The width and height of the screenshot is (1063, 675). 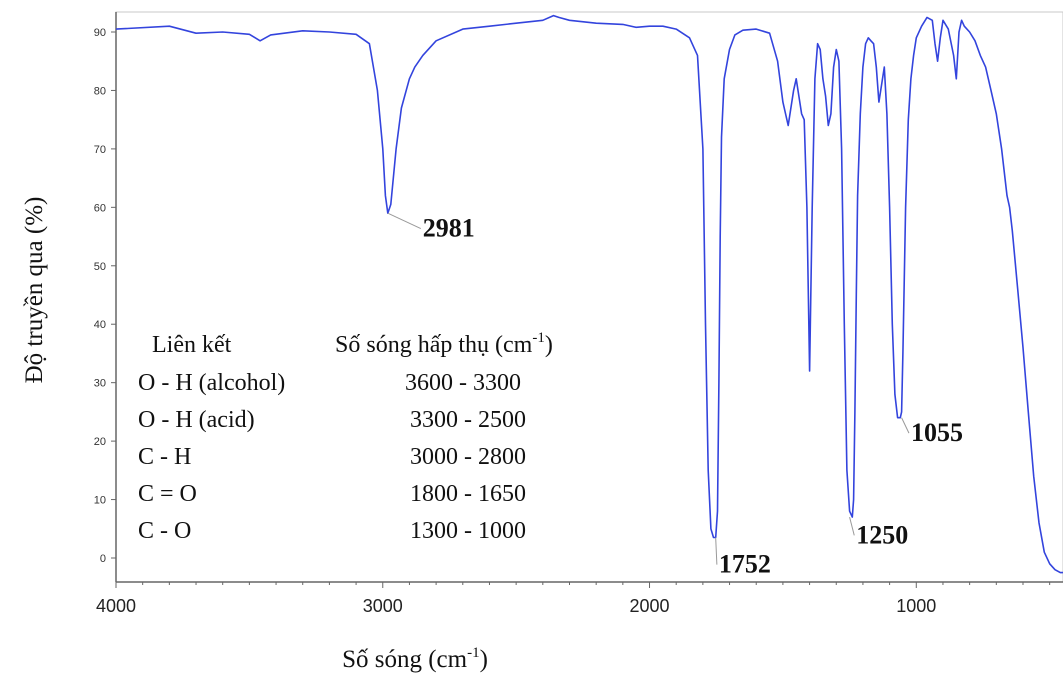 What do you see at coordinates (473, 653) in the screenshot?
I see `x-axis-label-sup: -1` at bounding box center [473, 653].